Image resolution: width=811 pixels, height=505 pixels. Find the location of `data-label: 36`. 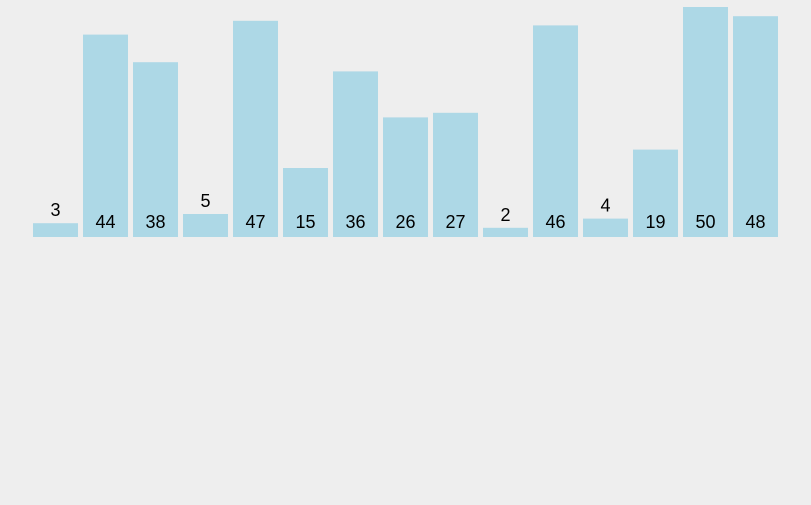

data-label: 36 is located at coordinates (355, 222).